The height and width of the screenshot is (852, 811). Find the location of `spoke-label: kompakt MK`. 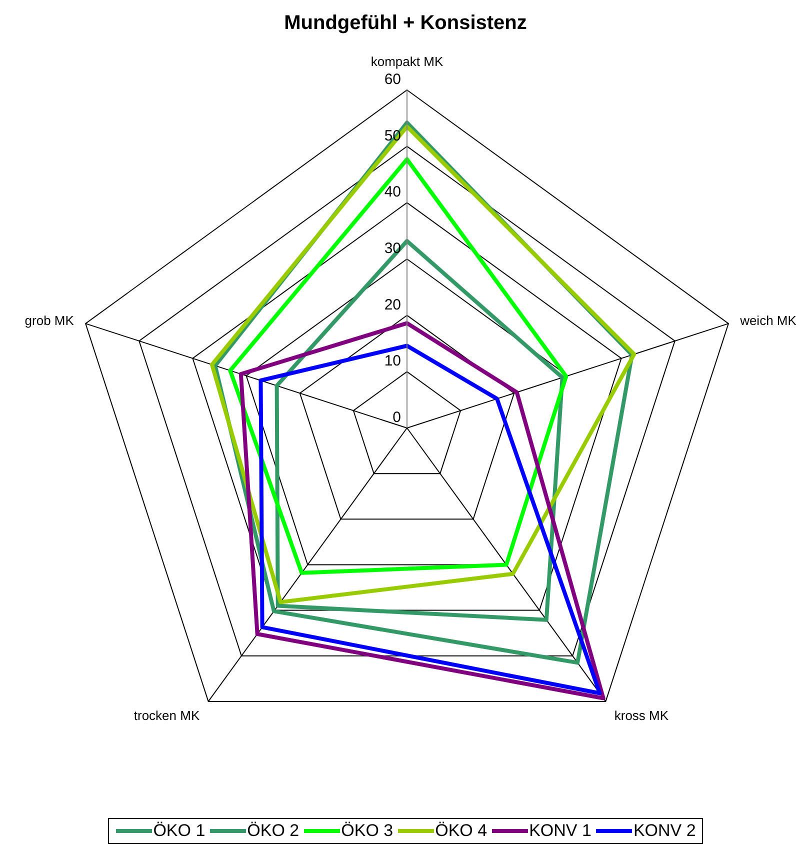

spoke-label: kompakt MK is located at coordinates (407, 61).